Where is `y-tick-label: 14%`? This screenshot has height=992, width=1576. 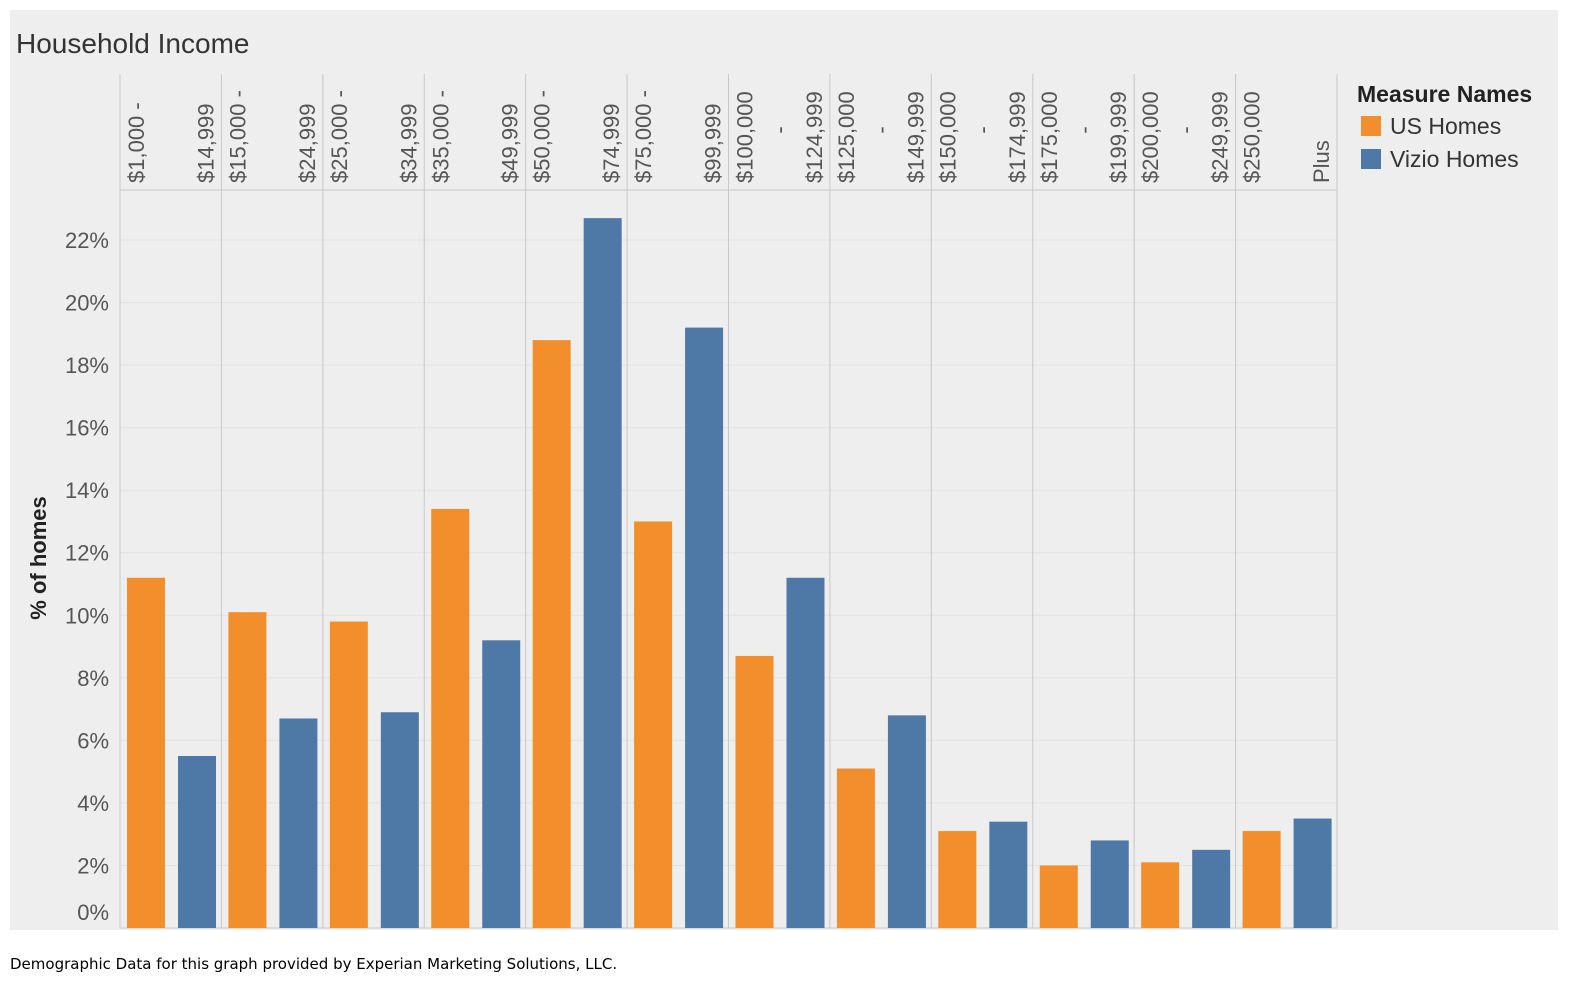
y-tick-label: 14% is located at coordinates (87, 490).